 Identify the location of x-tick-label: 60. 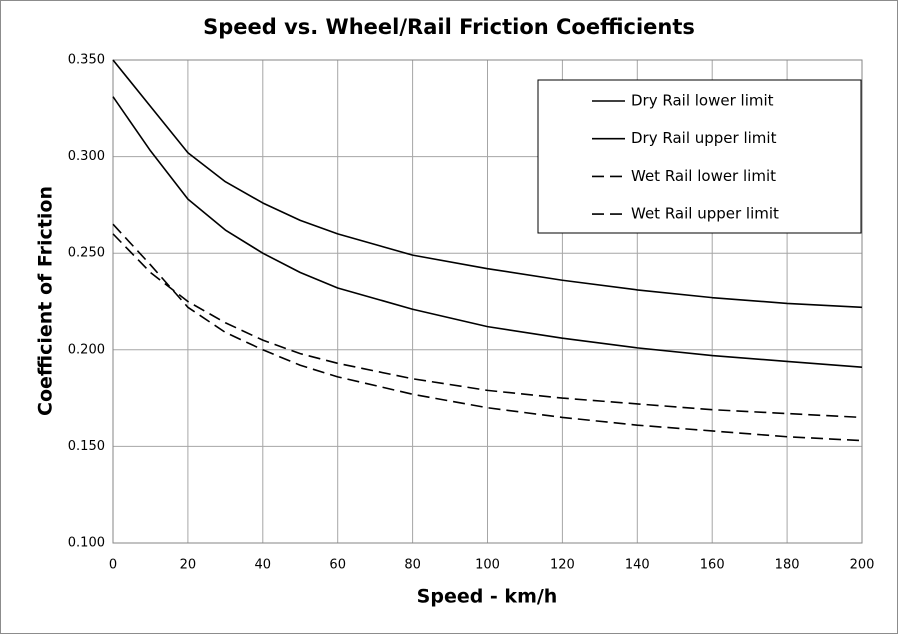
(337, 565).